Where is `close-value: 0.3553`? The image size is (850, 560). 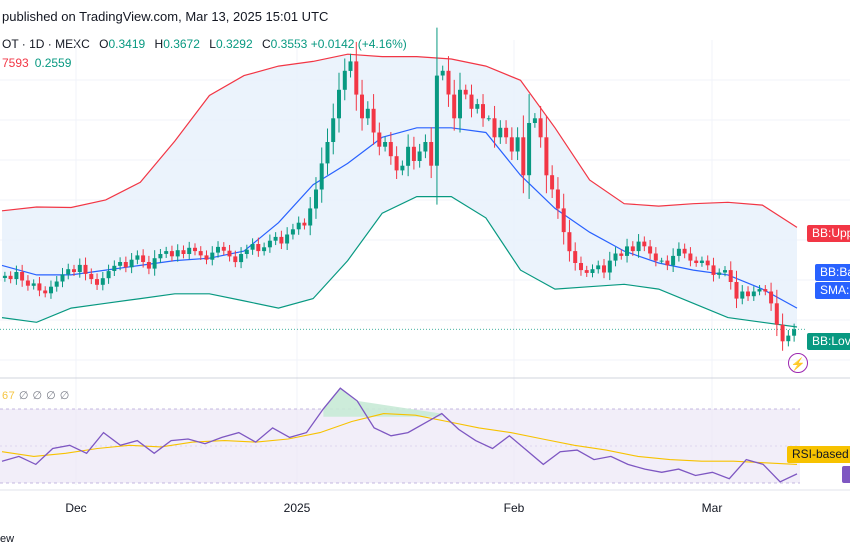 close-value: 0.3553 is located at coordinates (289, 44).